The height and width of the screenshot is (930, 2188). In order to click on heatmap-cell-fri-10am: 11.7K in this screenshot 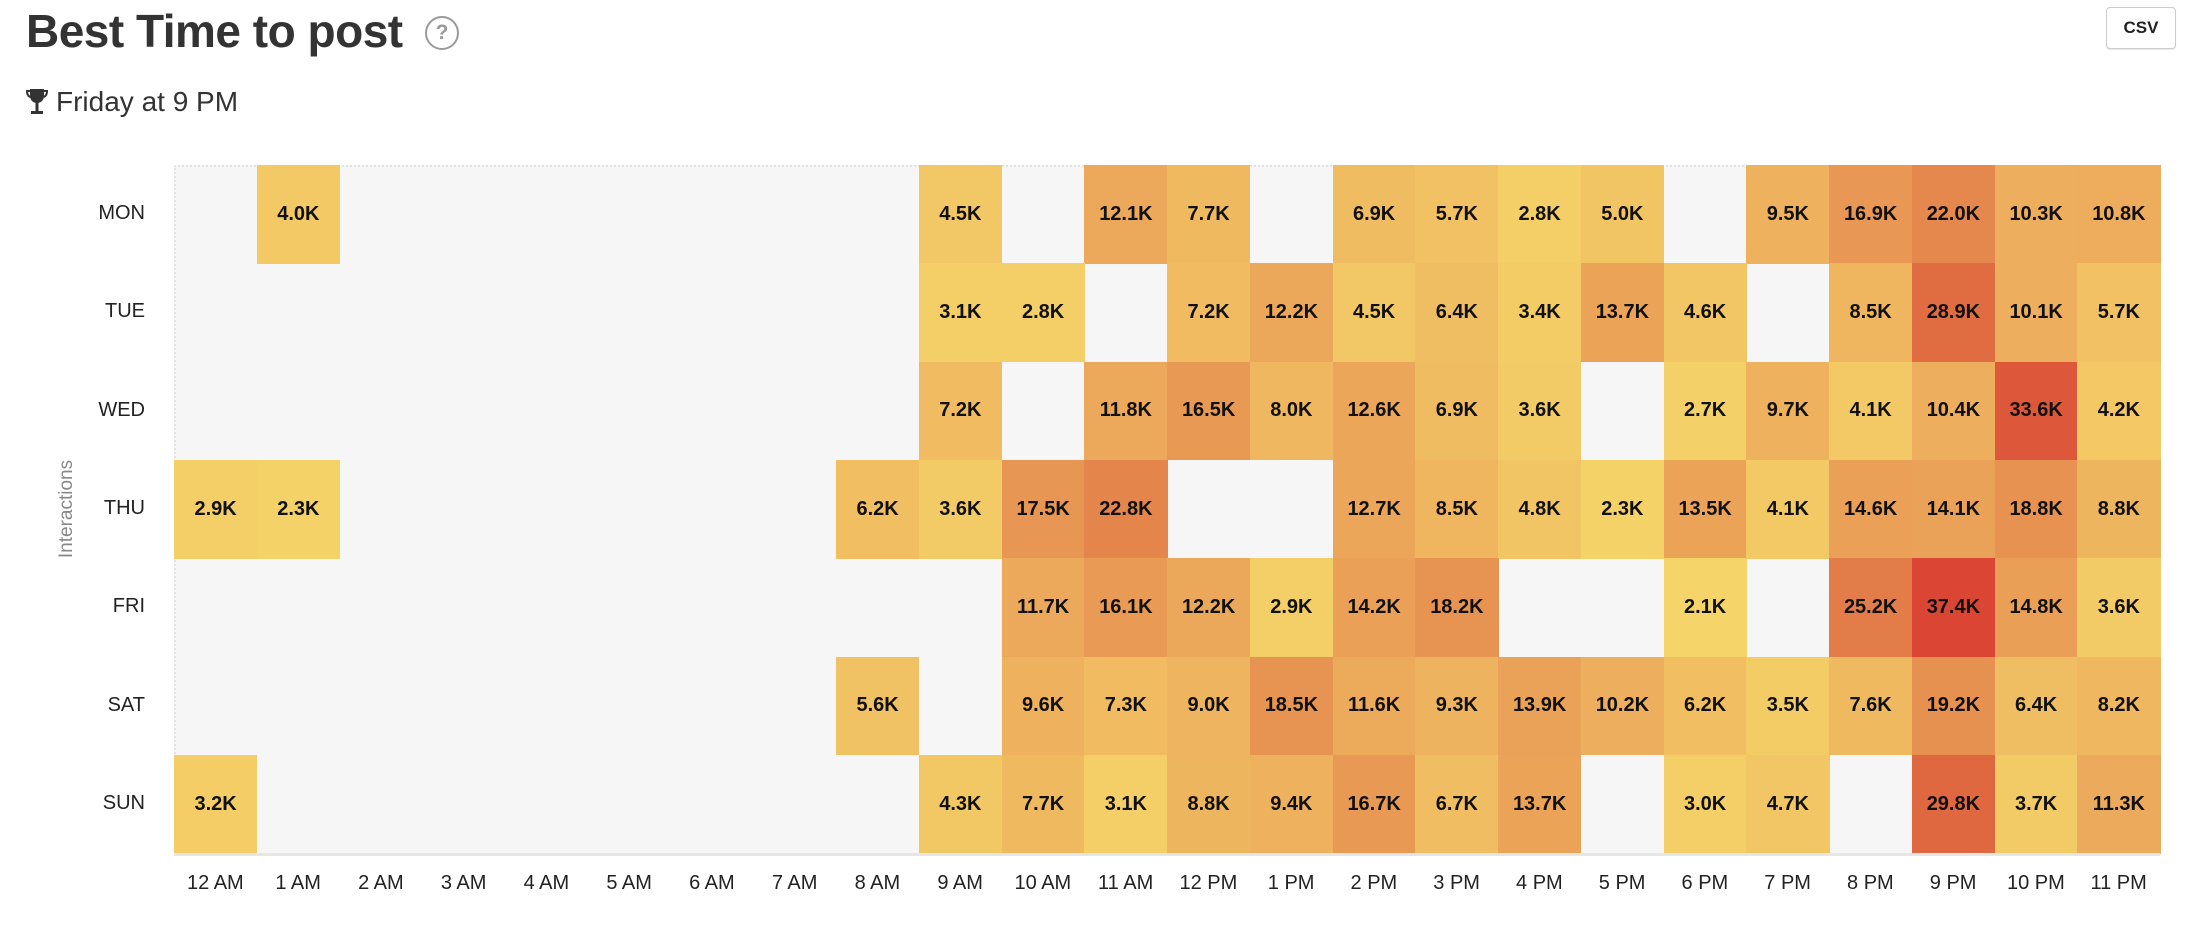, I will do `click(1043, 607)`.